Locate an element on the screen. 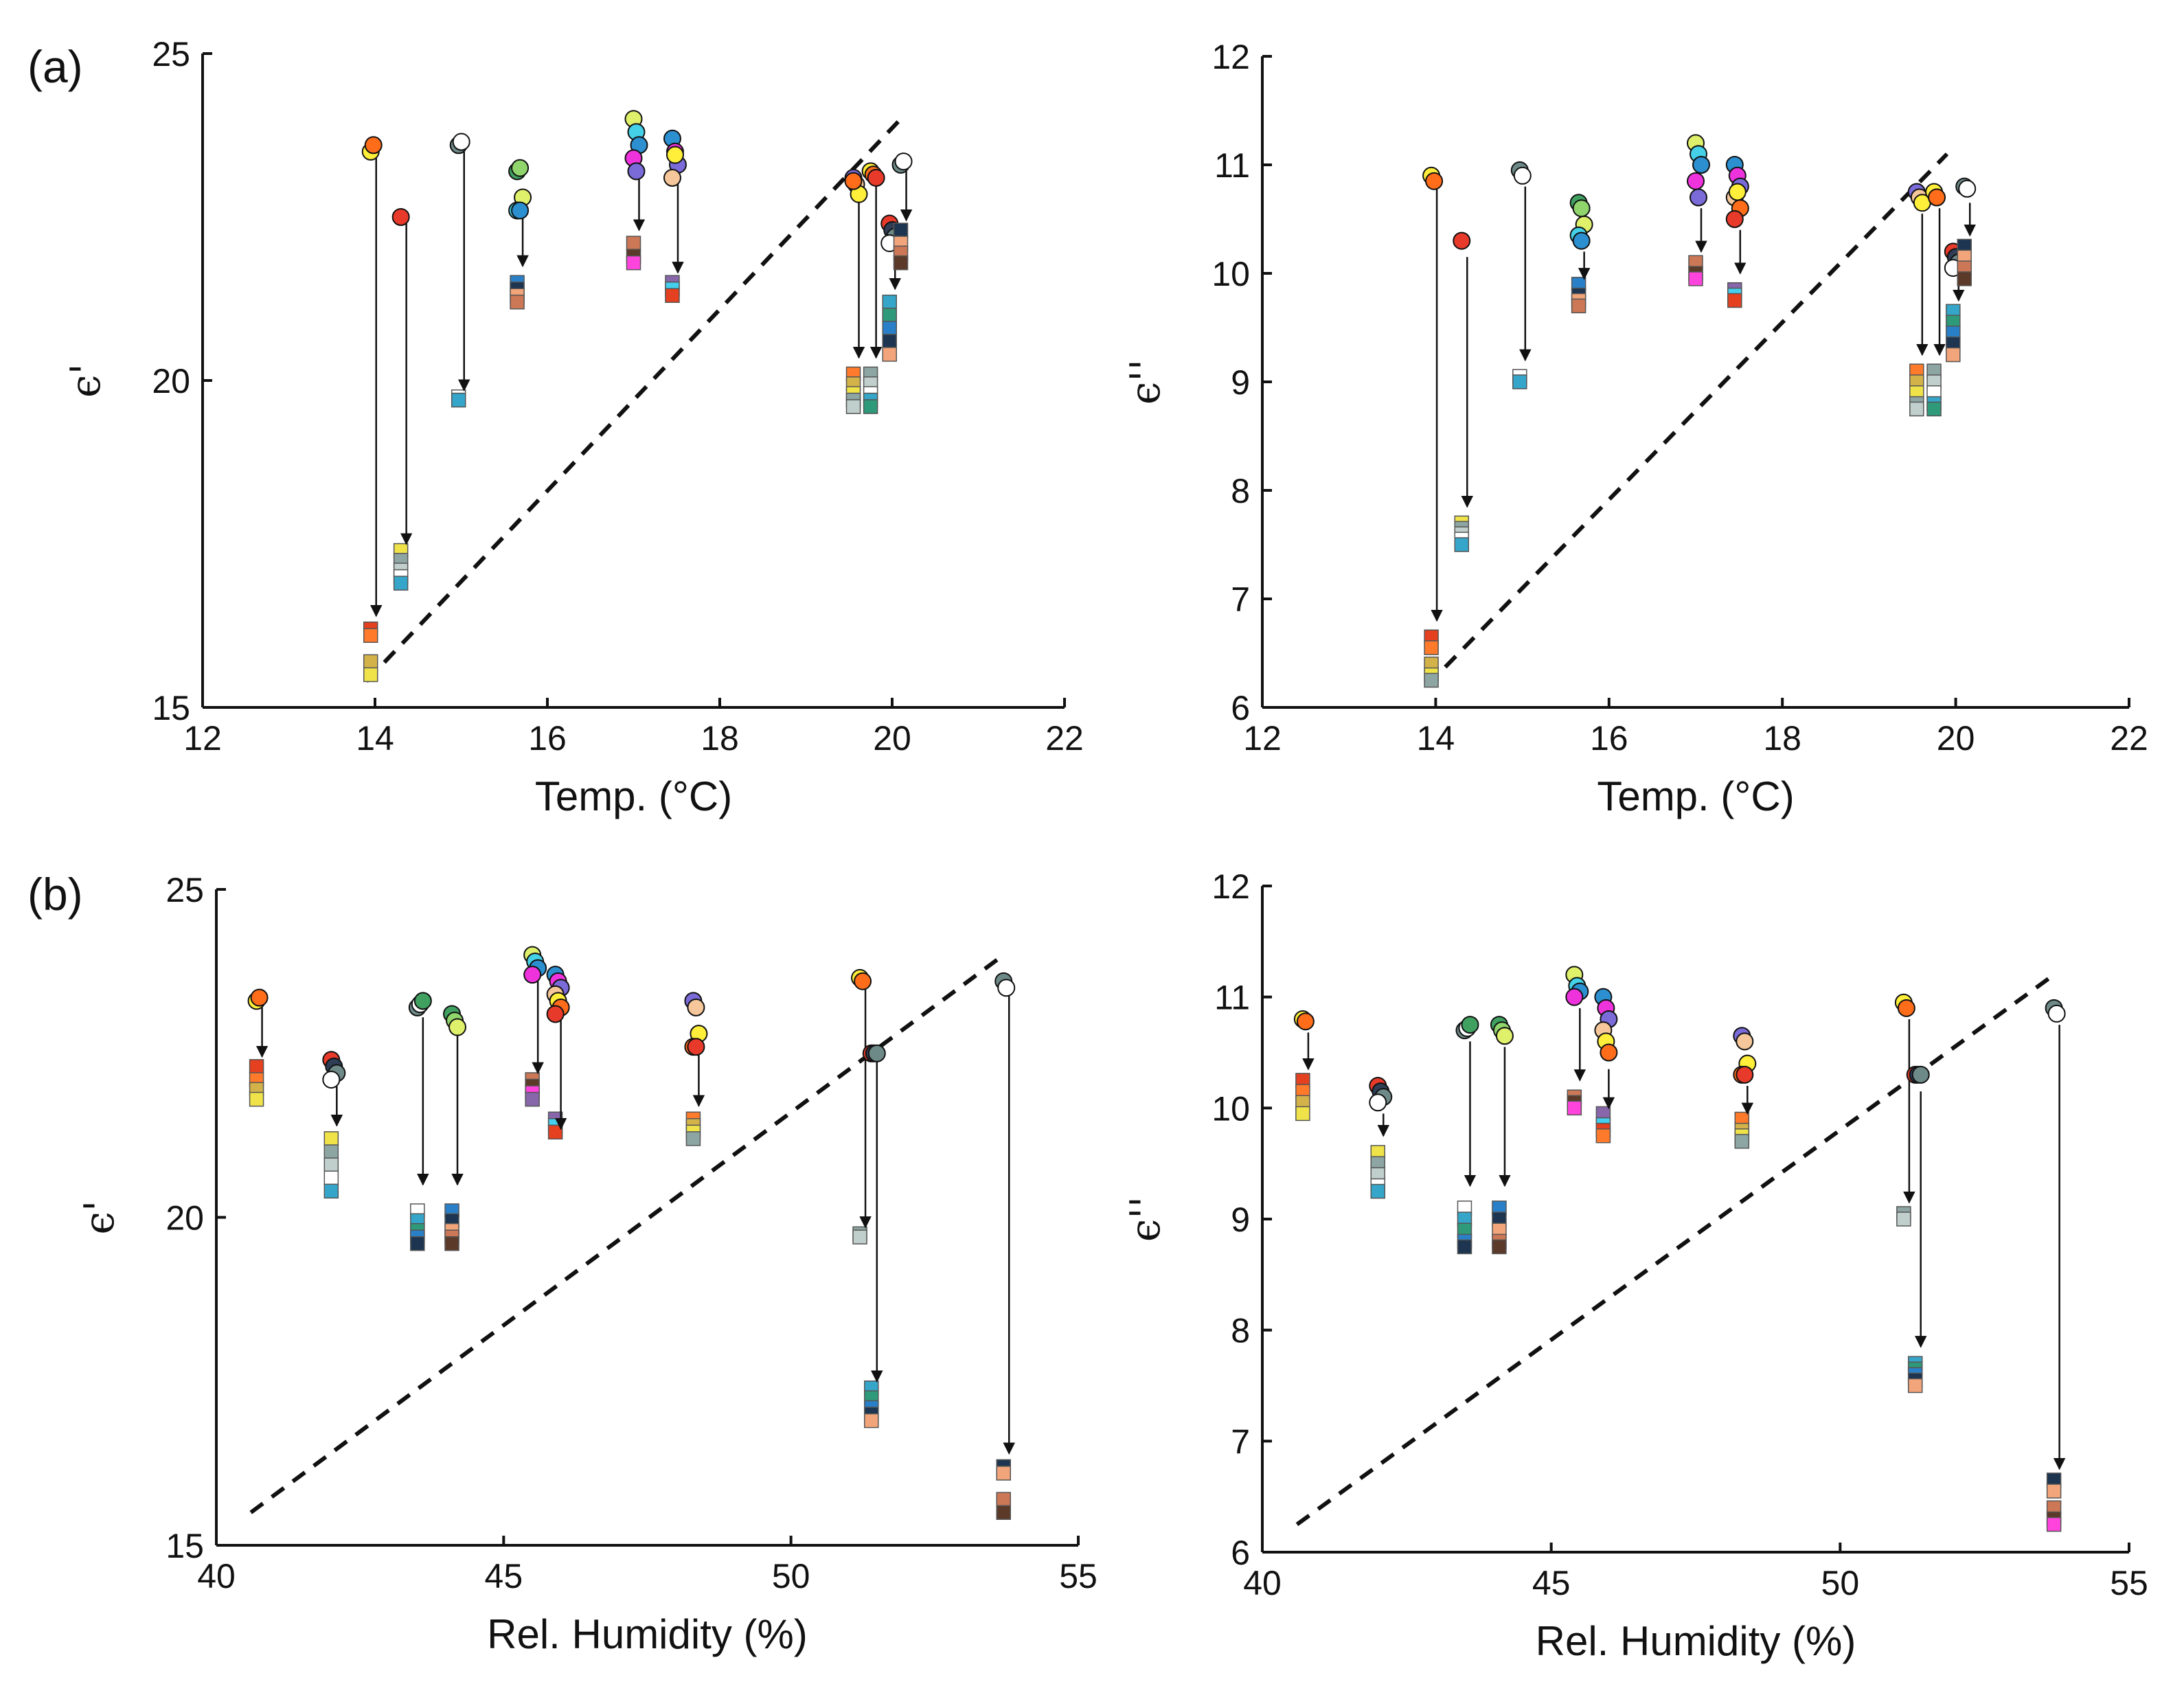 The width and height of the screenshot is (2184, 1706). x-tick-label: 16 is located at coordinates (547, 739).